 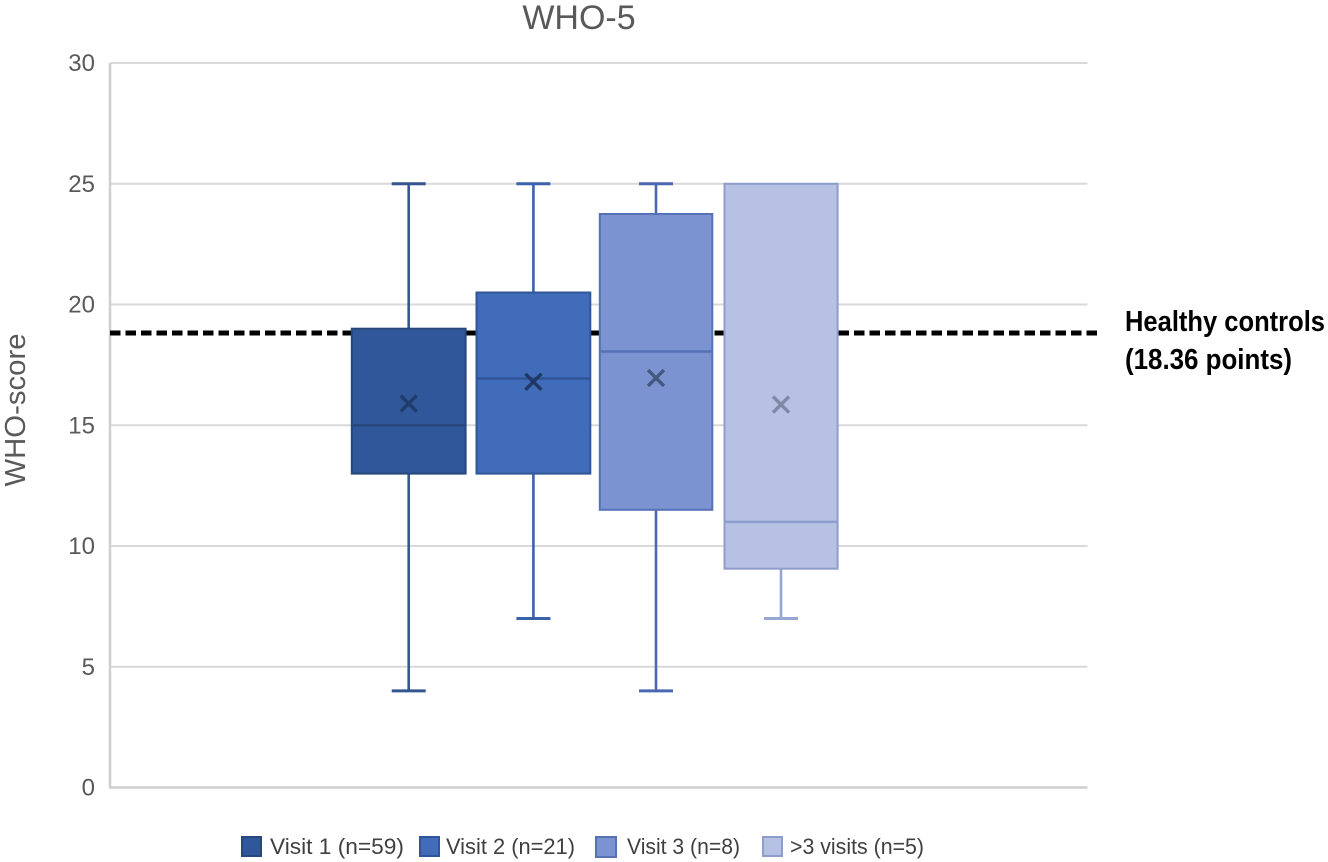 I want to click on svg-text: 5, so click(x=88, y=667).